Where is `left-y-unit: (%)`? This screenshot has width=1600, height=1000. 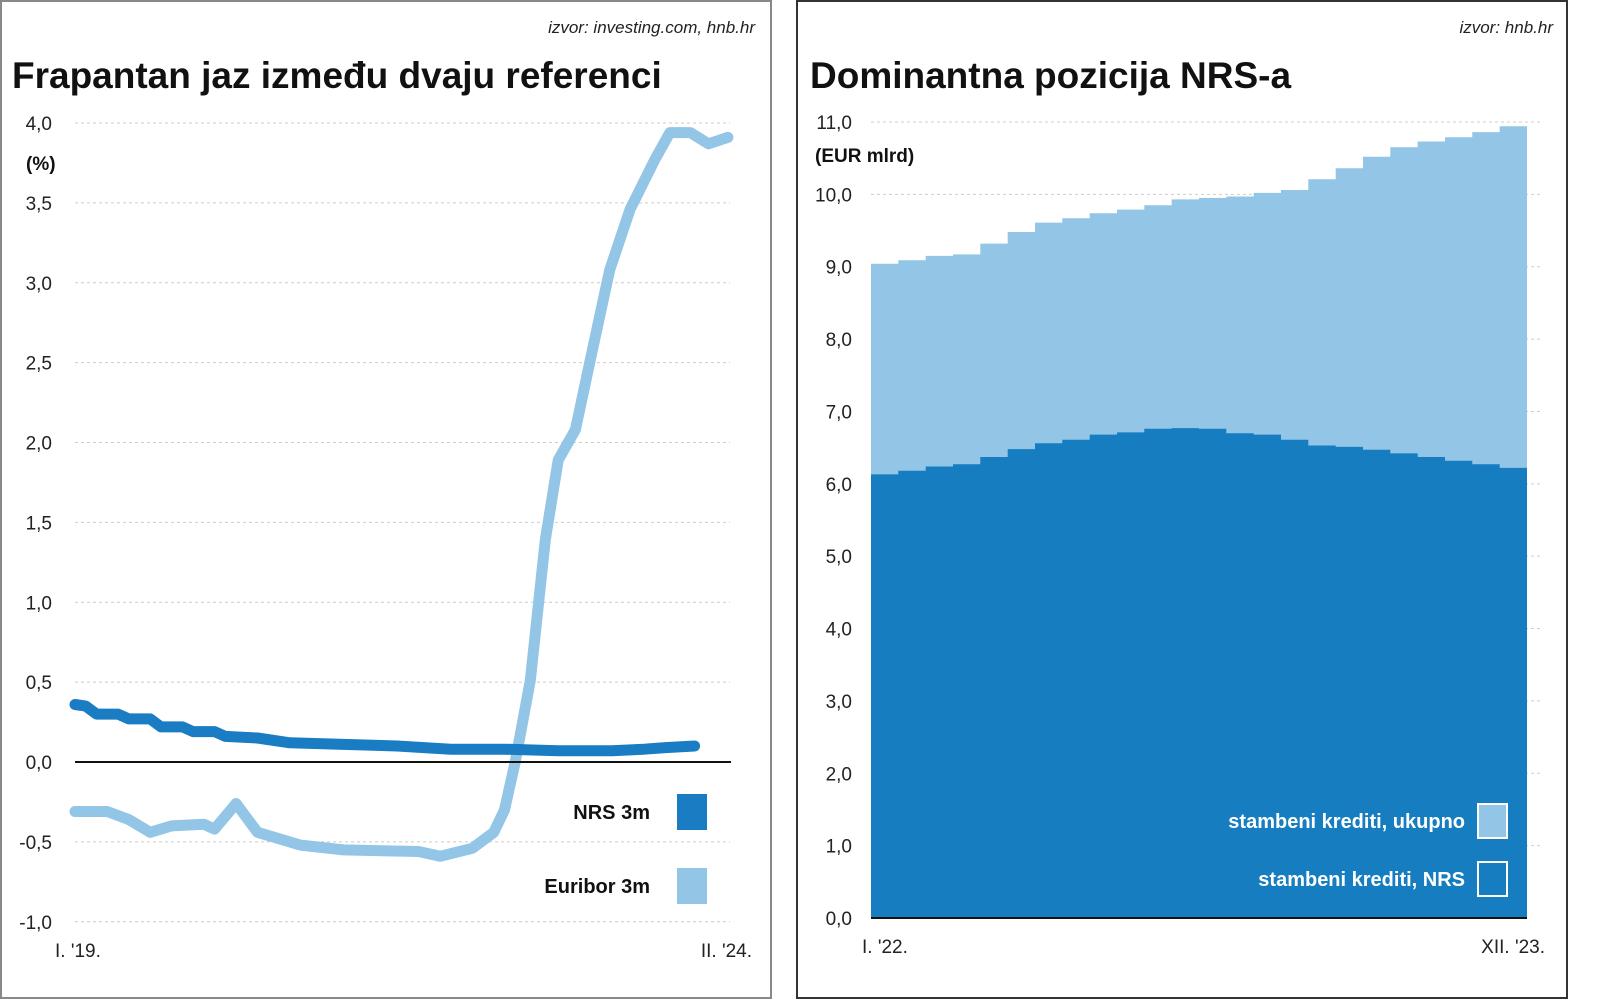
left-y-unit: (%) is located at coordinates (41, 164).